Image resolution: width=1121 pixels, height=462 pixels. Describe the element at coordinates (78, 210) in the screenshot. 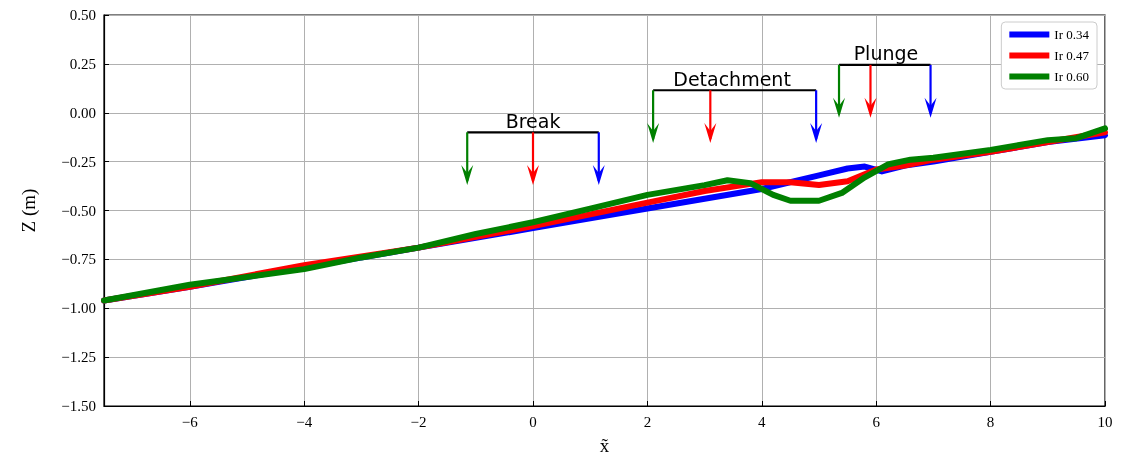

I see `y-tick-label: −0.50` at that location.